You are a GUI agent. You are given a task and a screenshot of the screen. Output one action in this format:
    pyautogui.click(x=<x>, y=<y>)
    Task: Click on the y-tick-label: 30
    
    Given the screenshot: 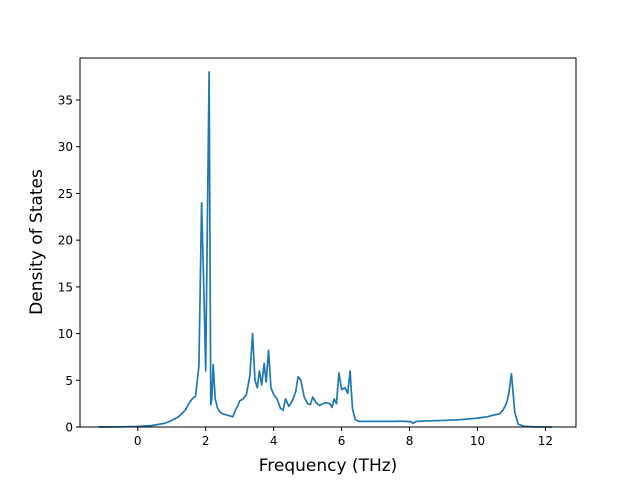 What is the action you would take?
    pyautogui.click(x=65, y=147)
    